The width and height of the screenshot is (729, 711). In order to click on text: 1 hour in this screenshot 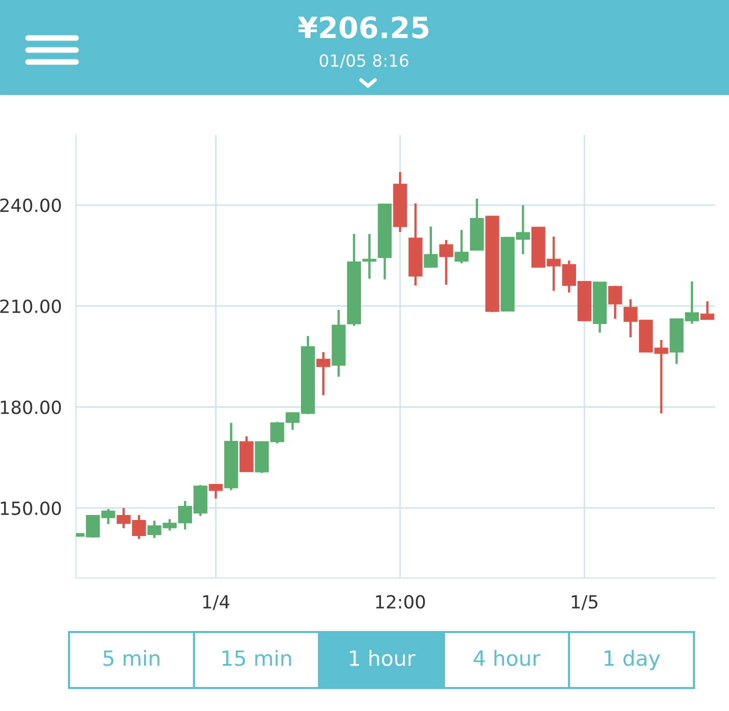, I will do `click(383, 658)`.